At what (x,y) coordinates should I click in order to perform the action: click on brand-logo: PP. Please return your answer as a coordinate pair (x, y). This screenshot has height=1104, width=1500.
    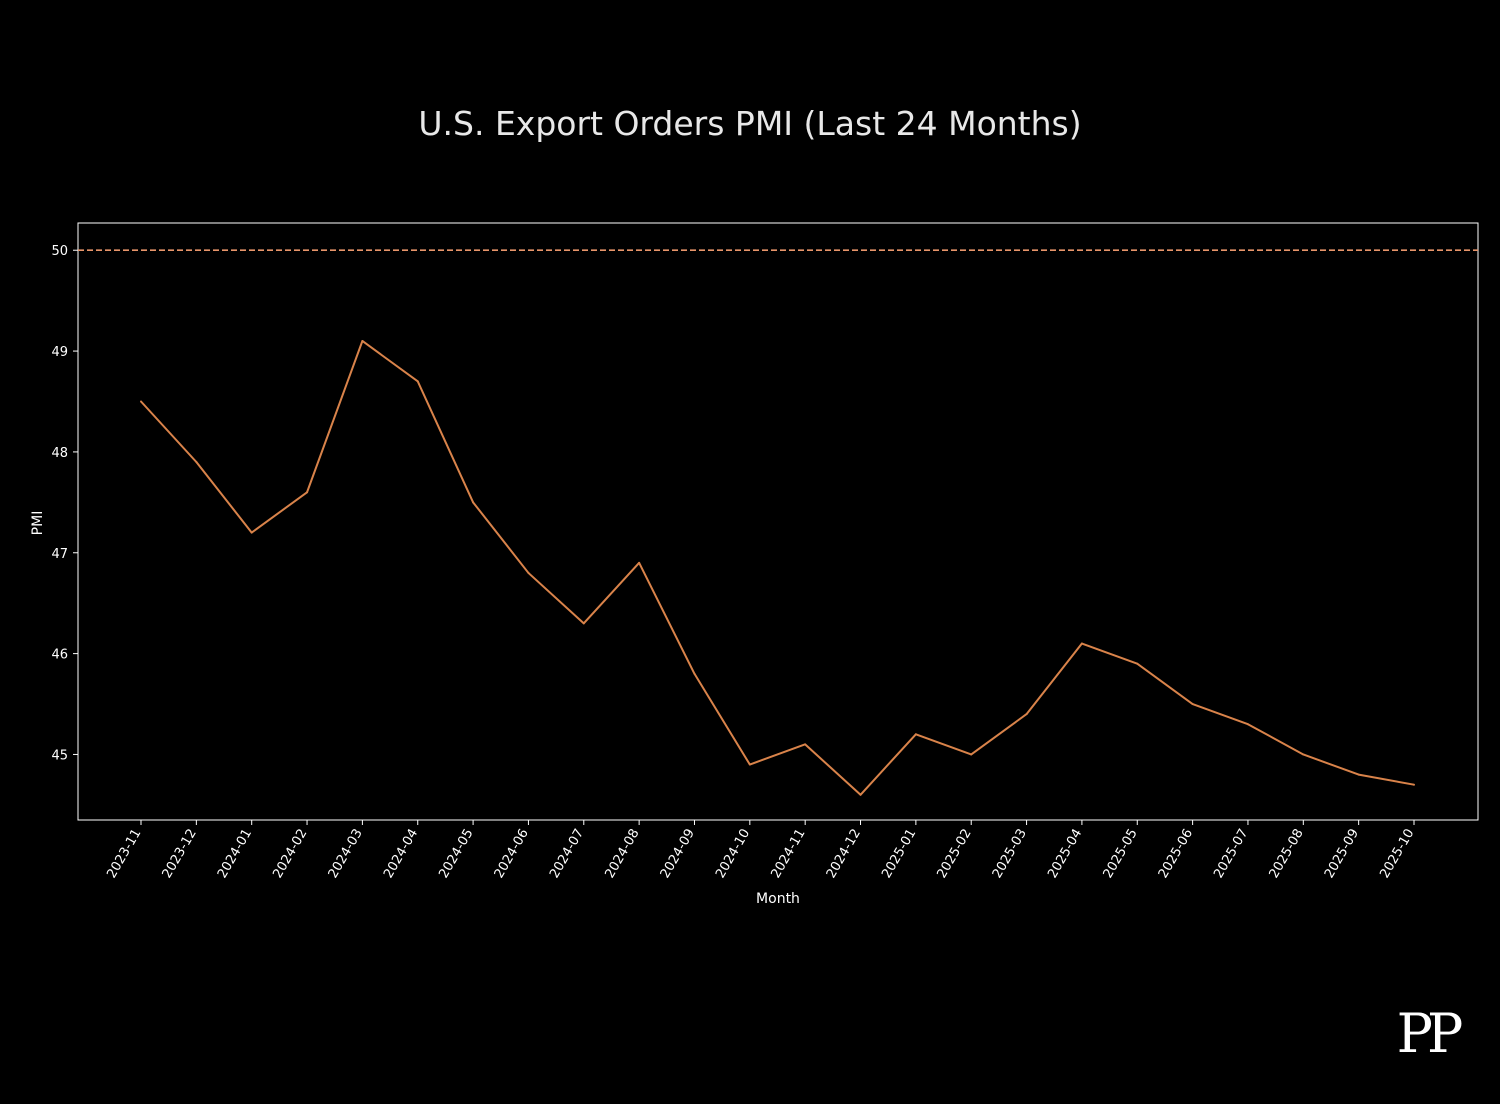
    Looking at the image, I should click on (1429, 1033).